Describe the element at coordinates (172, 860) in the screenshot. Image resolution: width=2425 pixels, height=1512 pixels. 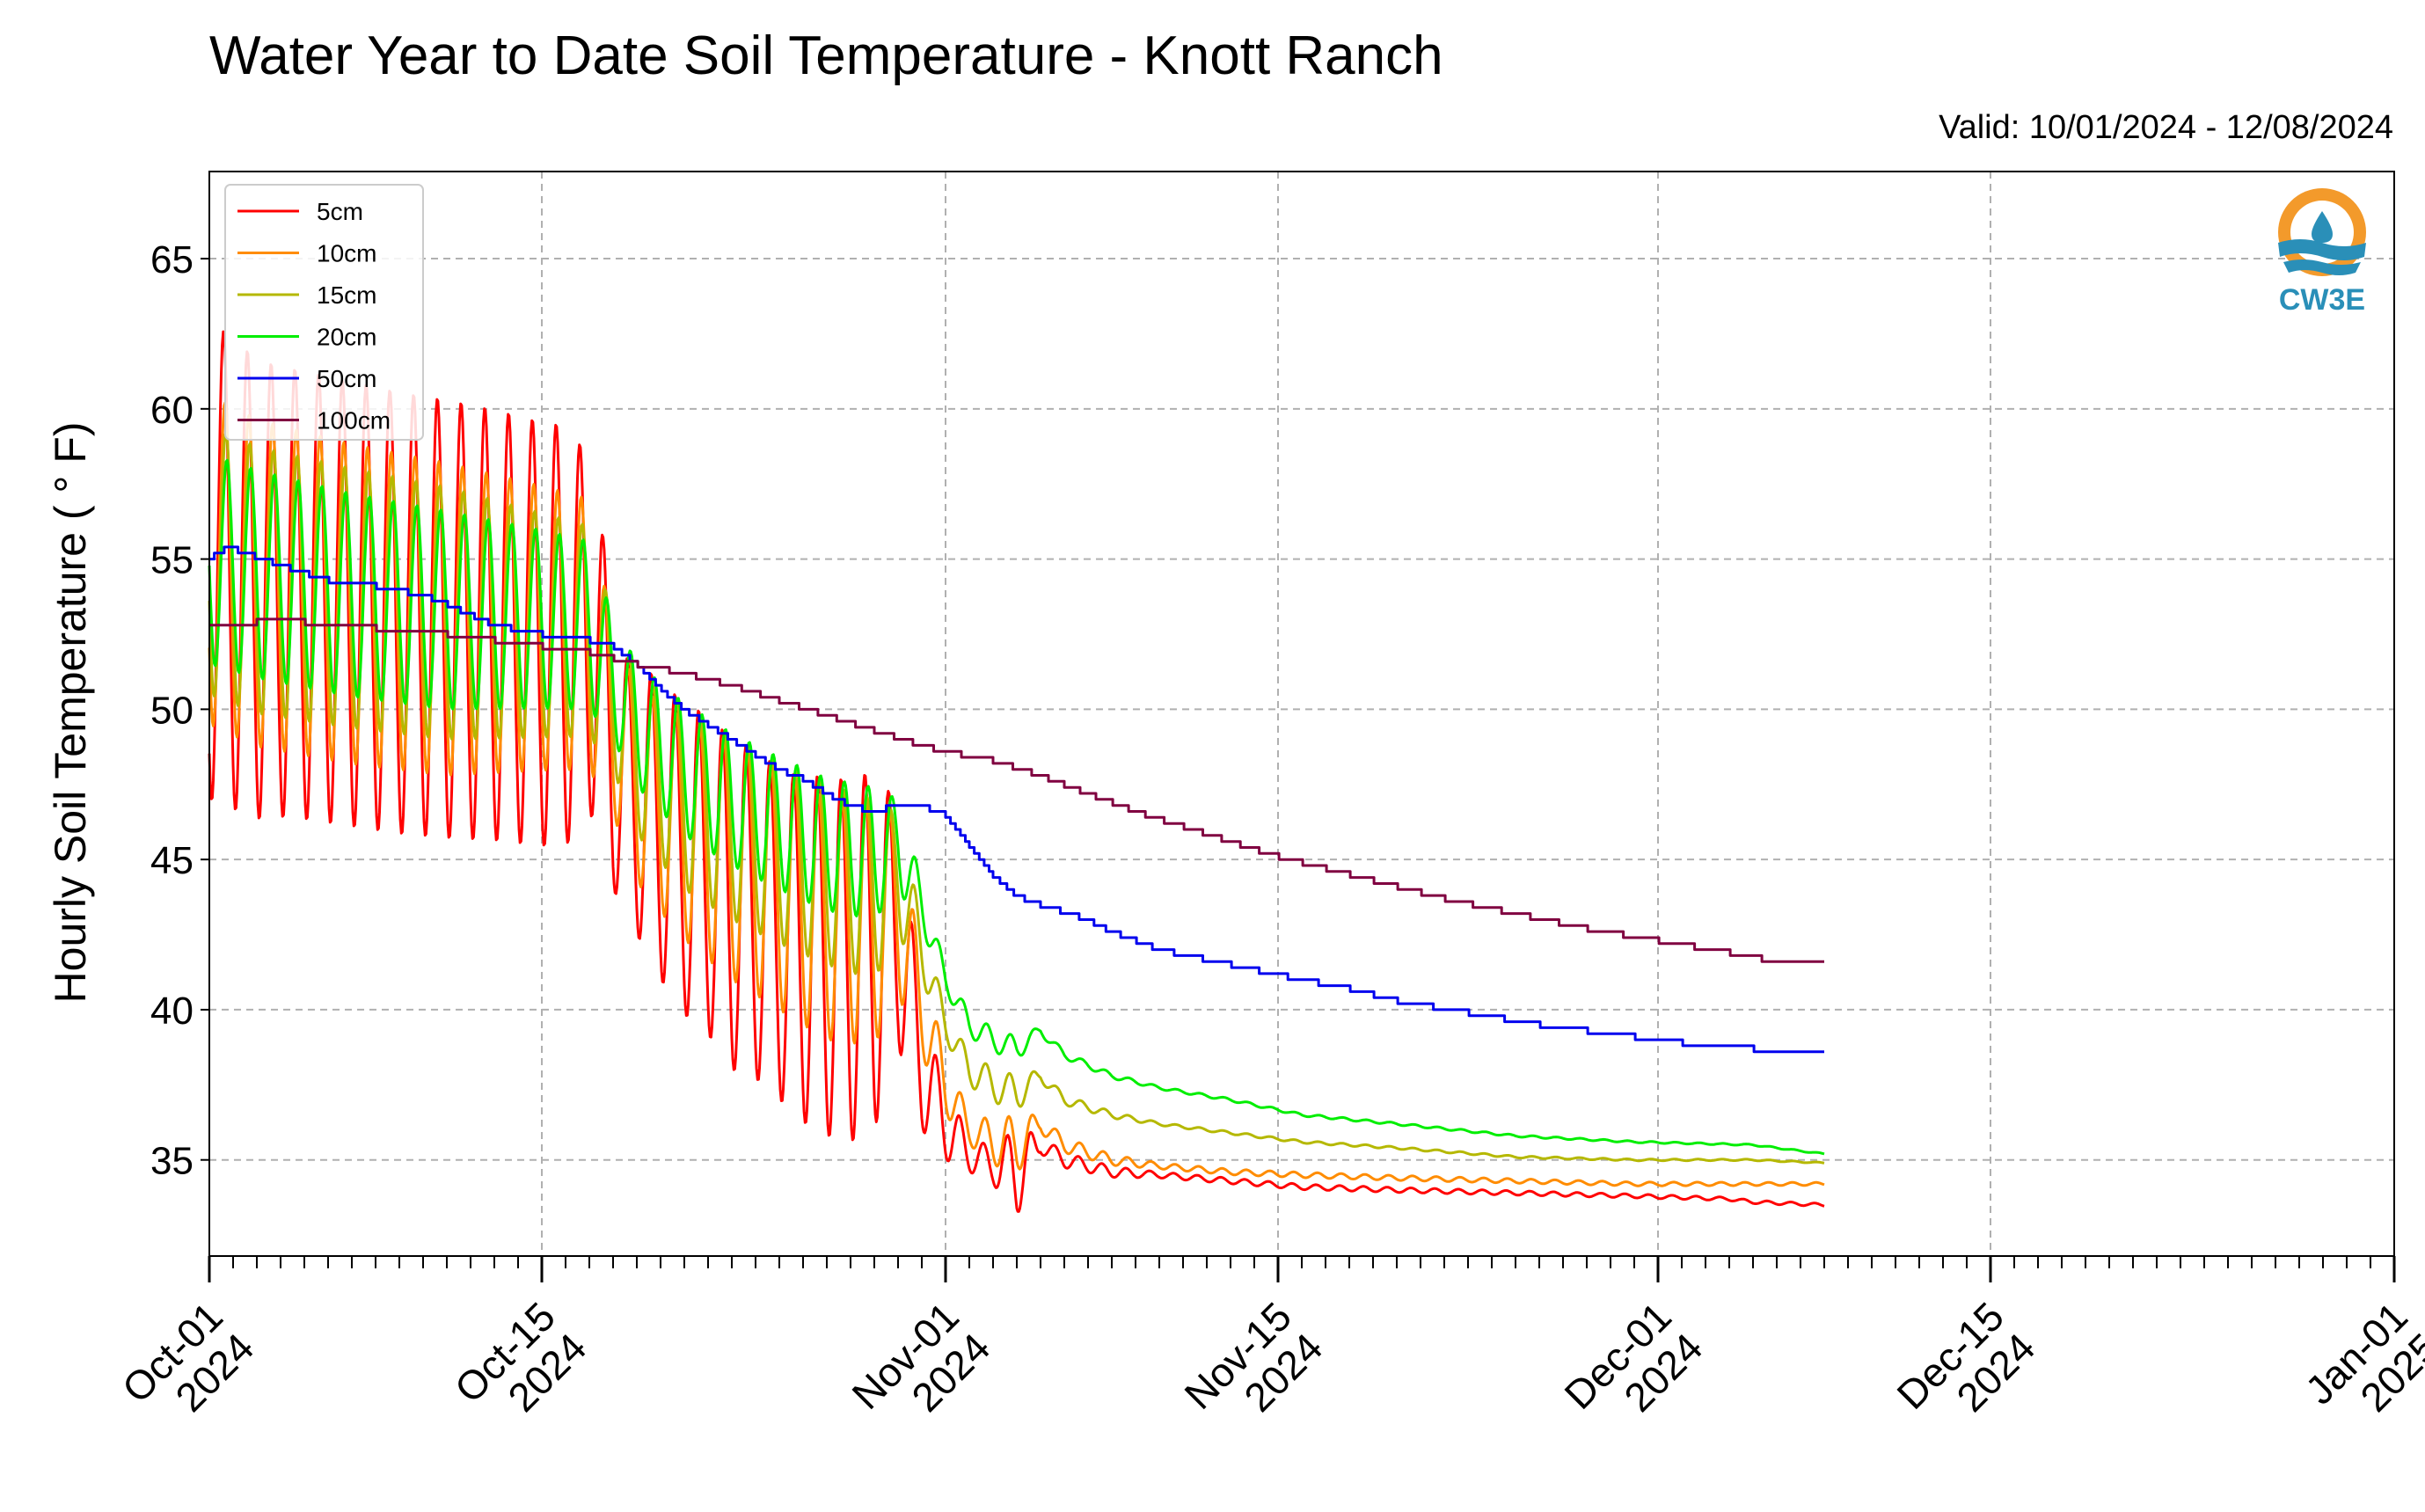
I see `y-tick-label: 45` at that location.